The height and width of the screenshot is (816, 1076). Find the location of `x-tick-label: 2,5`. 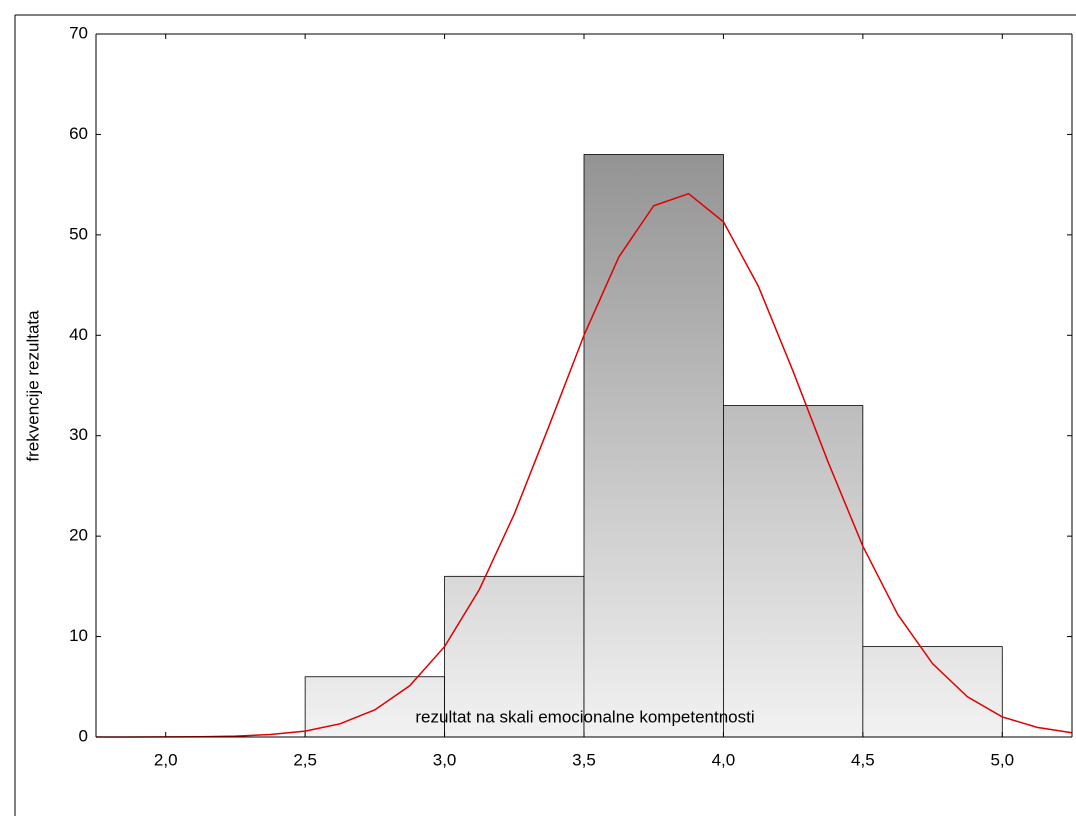

x-tick-label: 2,5 is located at coordinates (305, 759).